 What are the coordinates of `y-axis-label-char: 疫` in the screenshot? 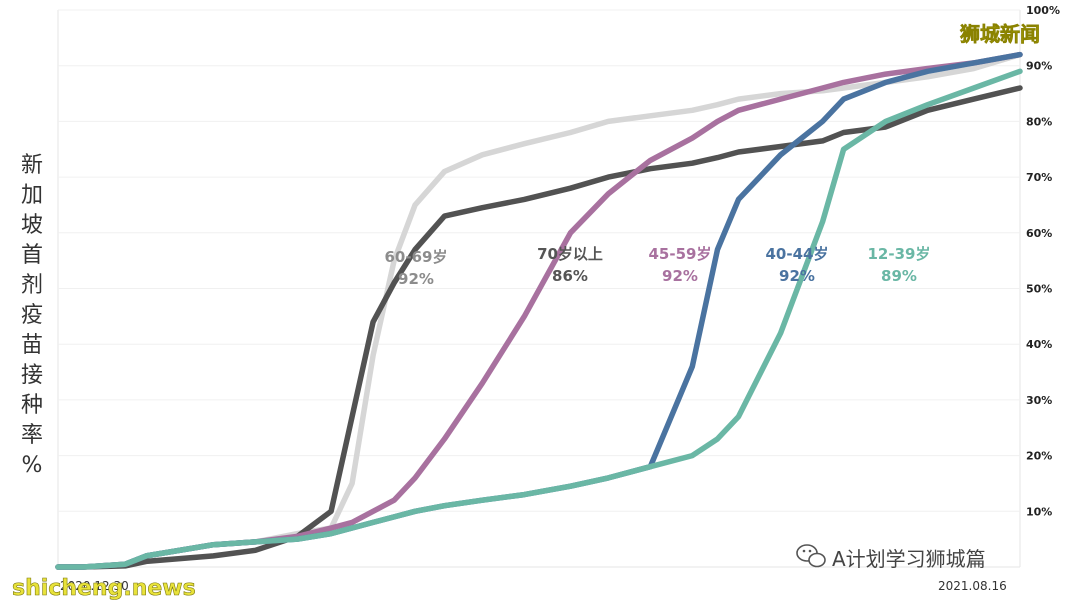 It's located at (32, 315).